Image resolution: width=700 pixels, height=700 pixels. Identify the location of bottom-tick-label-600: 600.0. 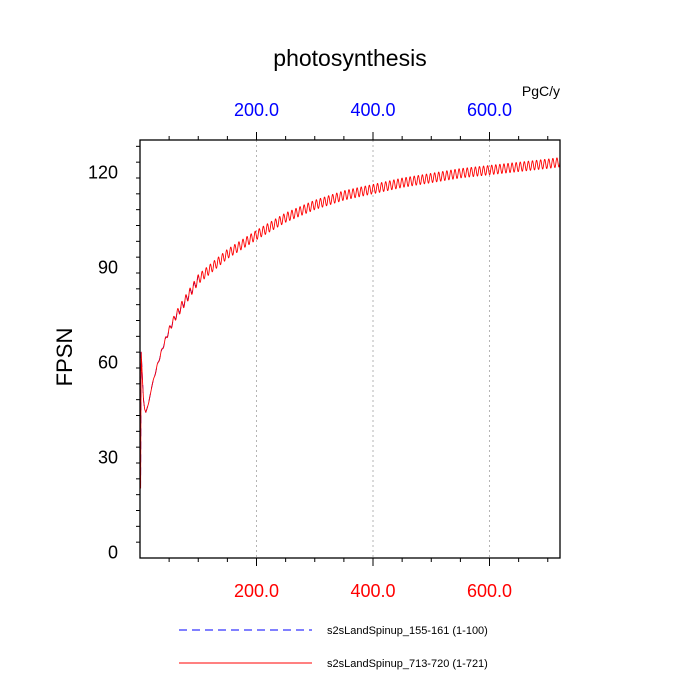
(489, 591).